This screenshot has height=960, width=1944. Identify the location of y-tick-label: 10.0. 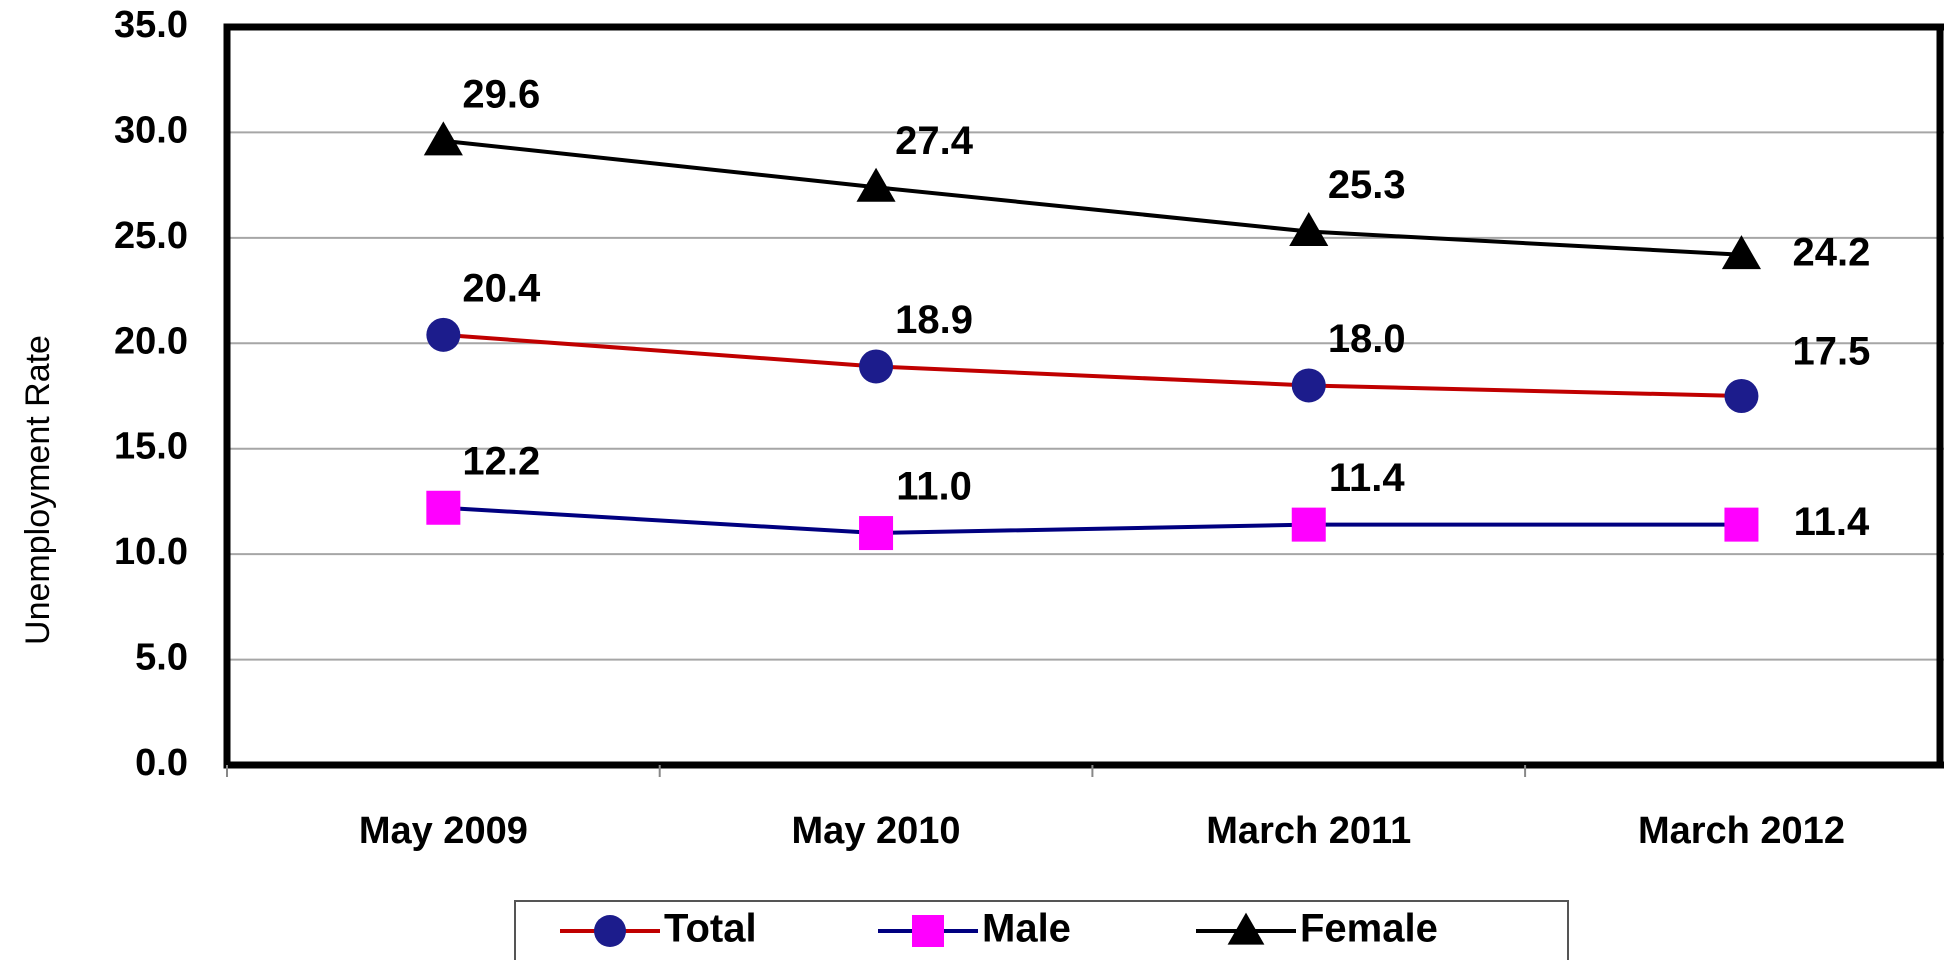
(151, 552).